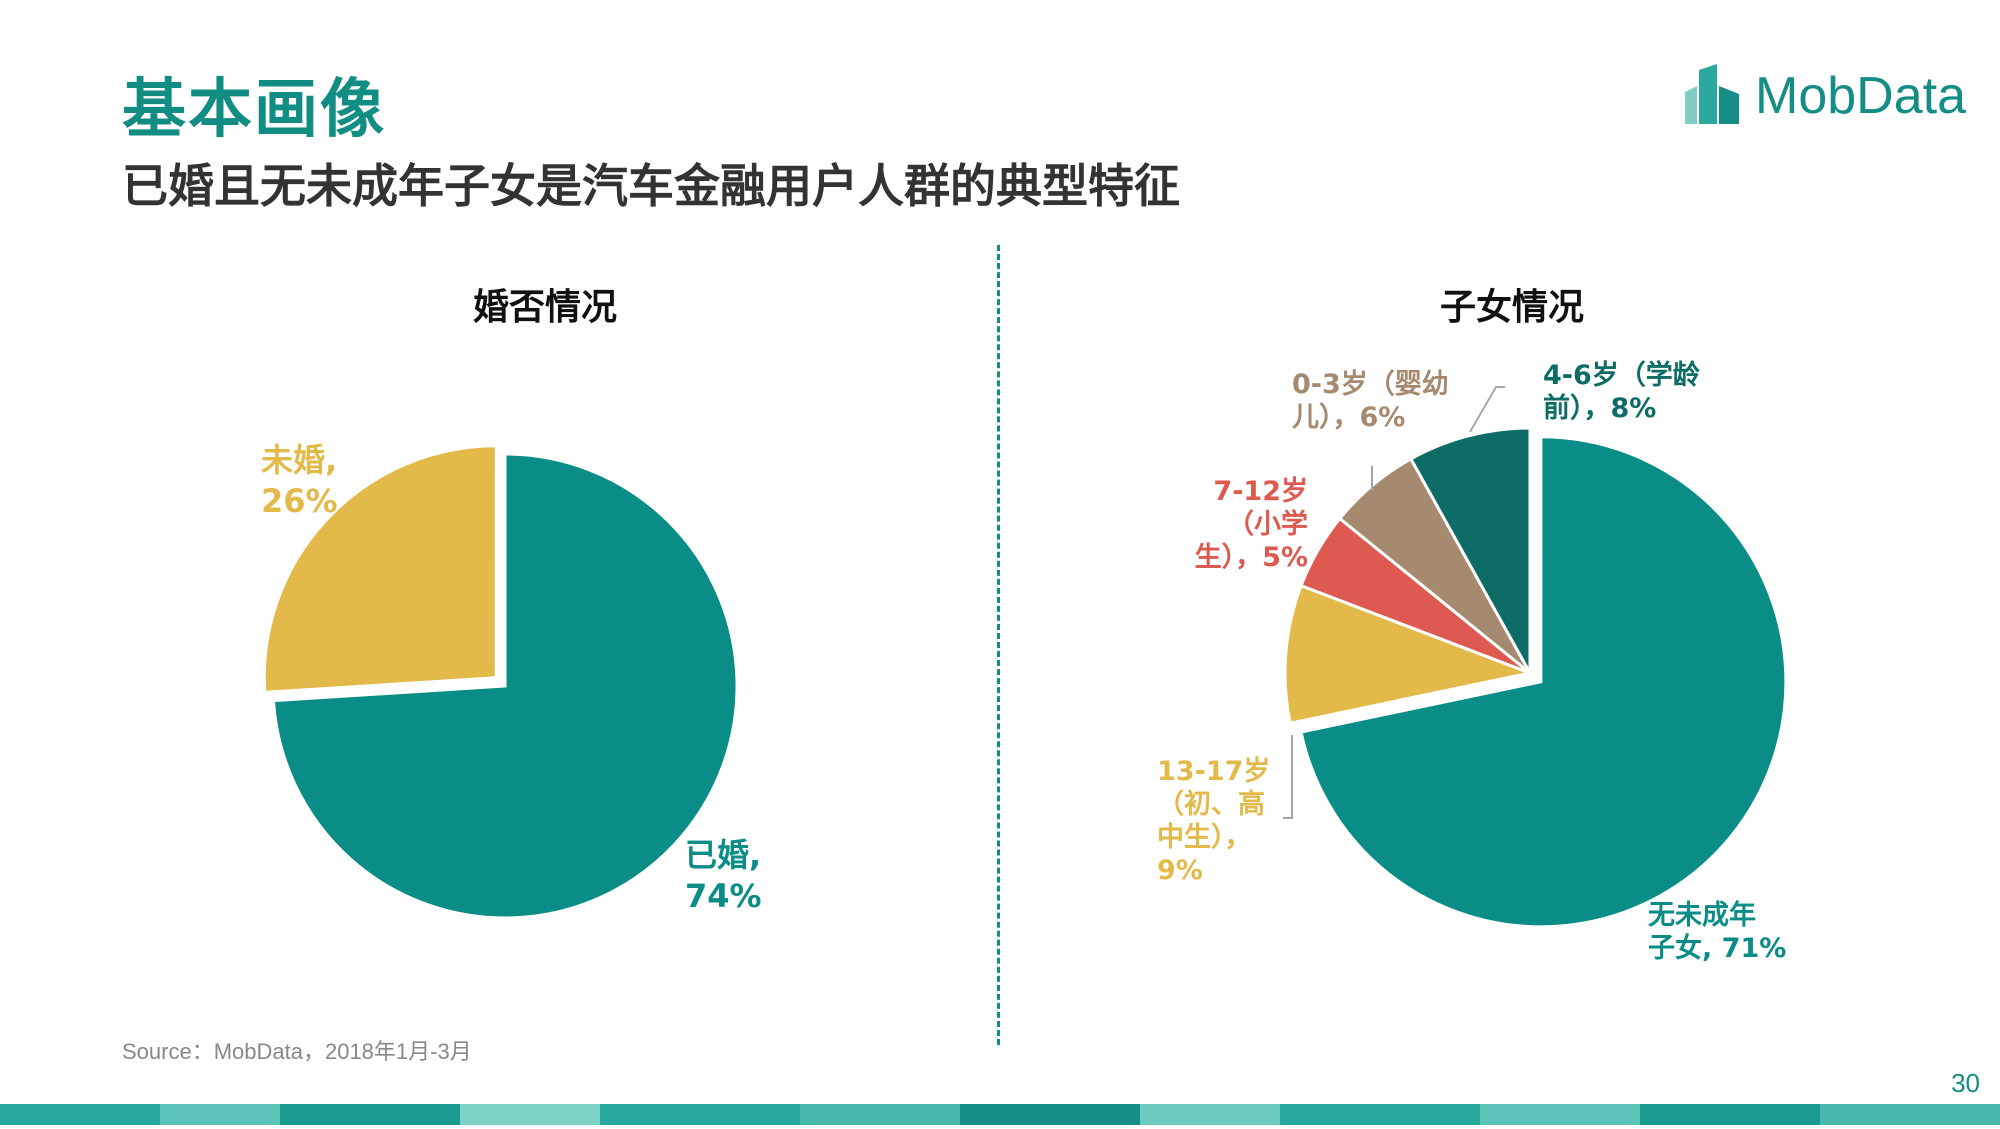 This screenshot has width=2000, height=1129. What do you see at coordinates (1213, 821) in the screenshot?
I see `slice-label-age-13-17: 13-17岁（初、高中生）， 9%` at bounding box center [1213, 821].